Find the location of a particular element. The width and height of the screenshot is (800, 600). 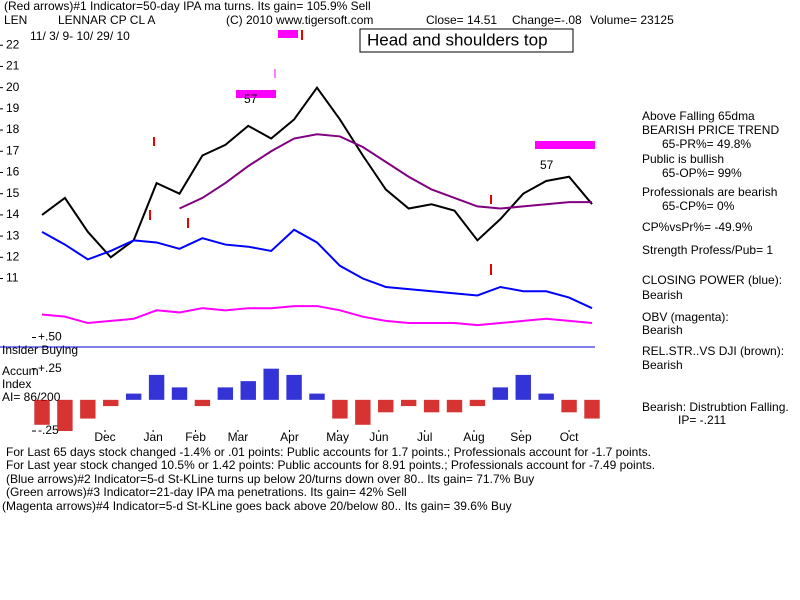

y-tick-label: 16 is located at coordinates (13, 172).